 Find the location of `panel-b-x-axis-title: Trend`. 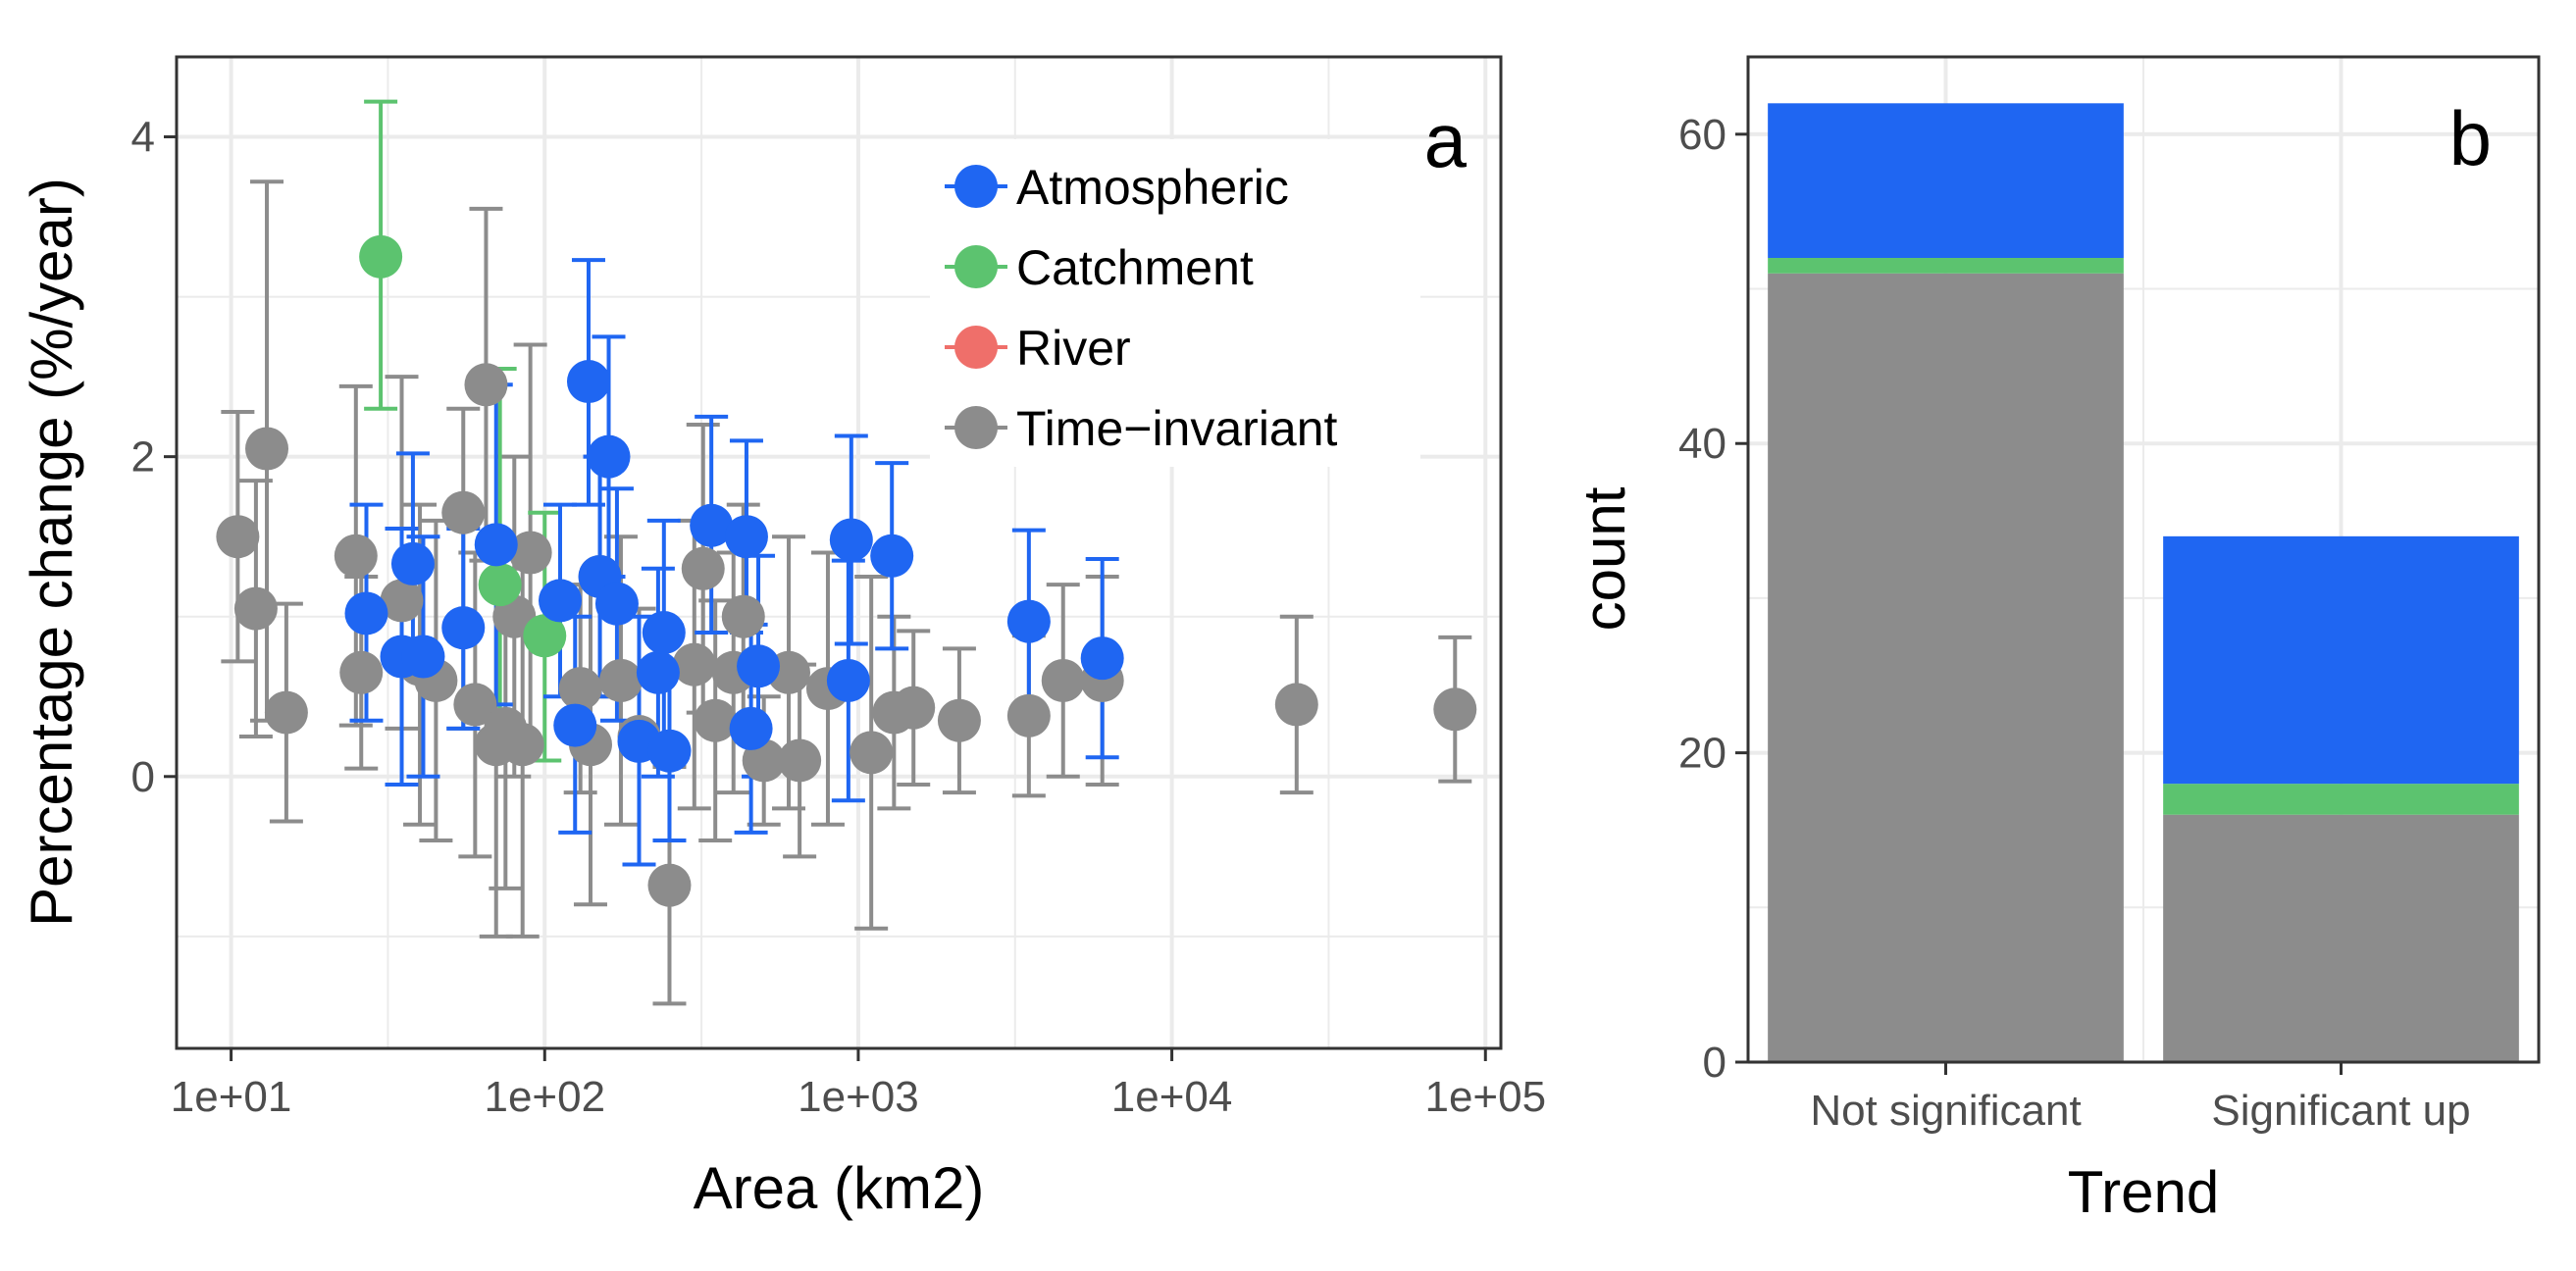

panel-b-x-axis-title: Trend is located at coordinates (2144, 1192).